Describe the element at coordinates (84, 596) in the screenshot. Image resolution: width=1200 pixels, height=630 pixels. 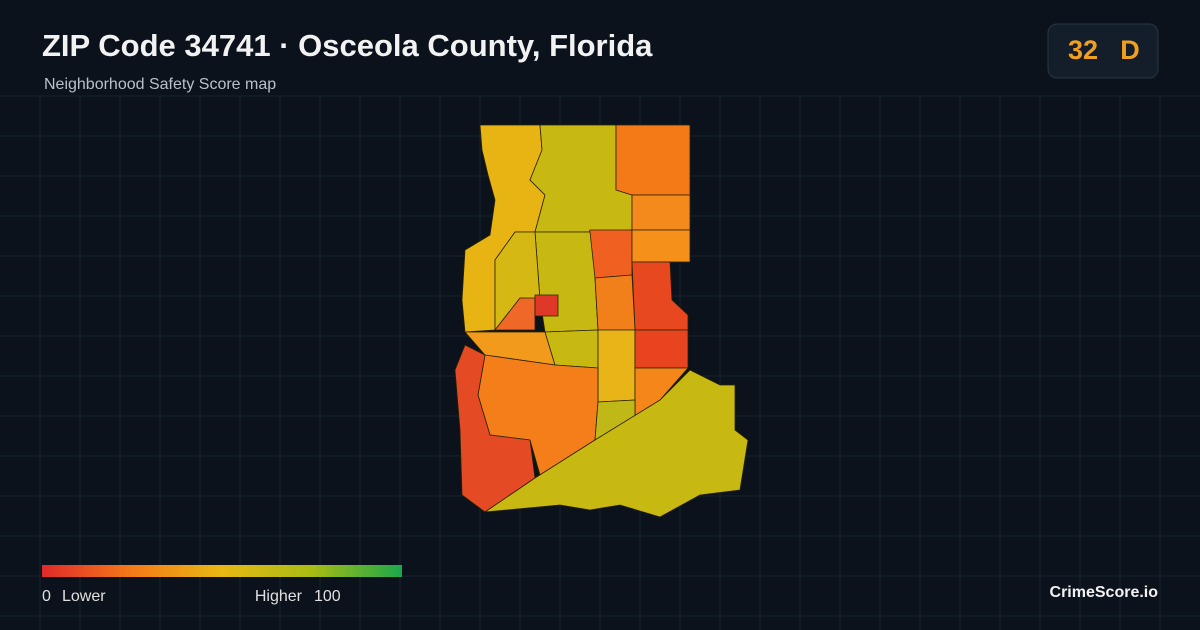
I see `legend-min-label: Lower` at that location.